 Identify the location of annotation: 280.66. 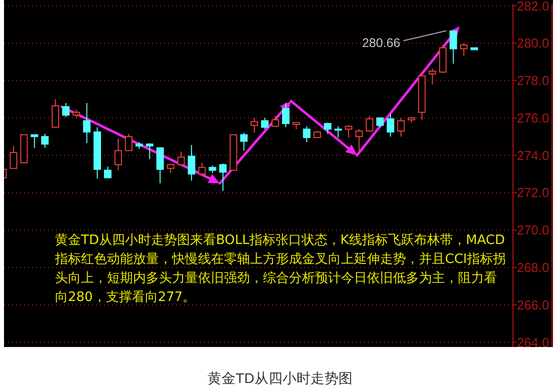
(381, 43).